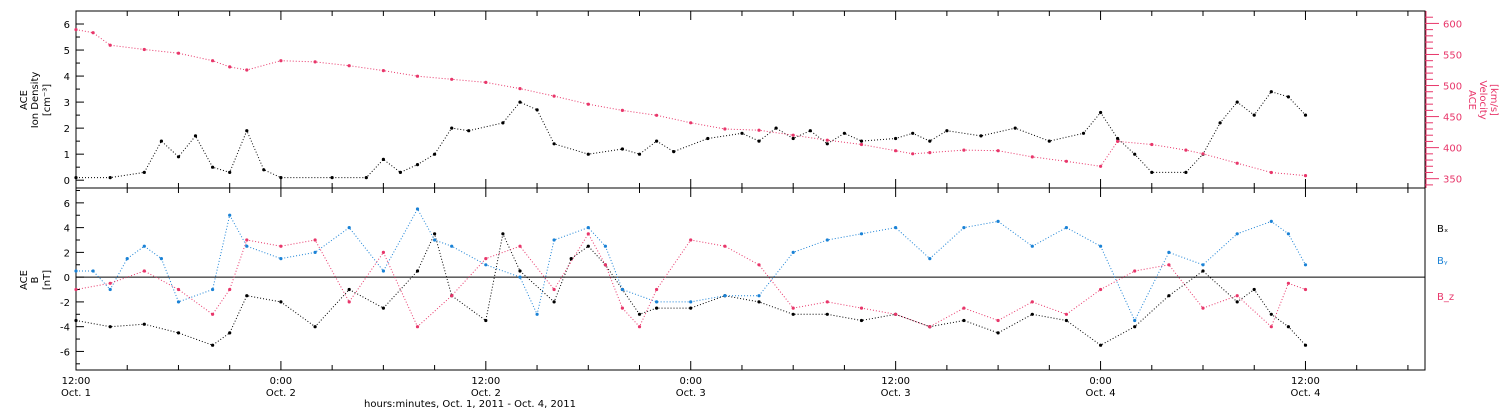 The height and width of the screenshot is (410, 1500). What do you see at coordinates (24, 280) in the screenshot?
I see `field-axis-label-line1: ACE` at bounding box center [24, 280].